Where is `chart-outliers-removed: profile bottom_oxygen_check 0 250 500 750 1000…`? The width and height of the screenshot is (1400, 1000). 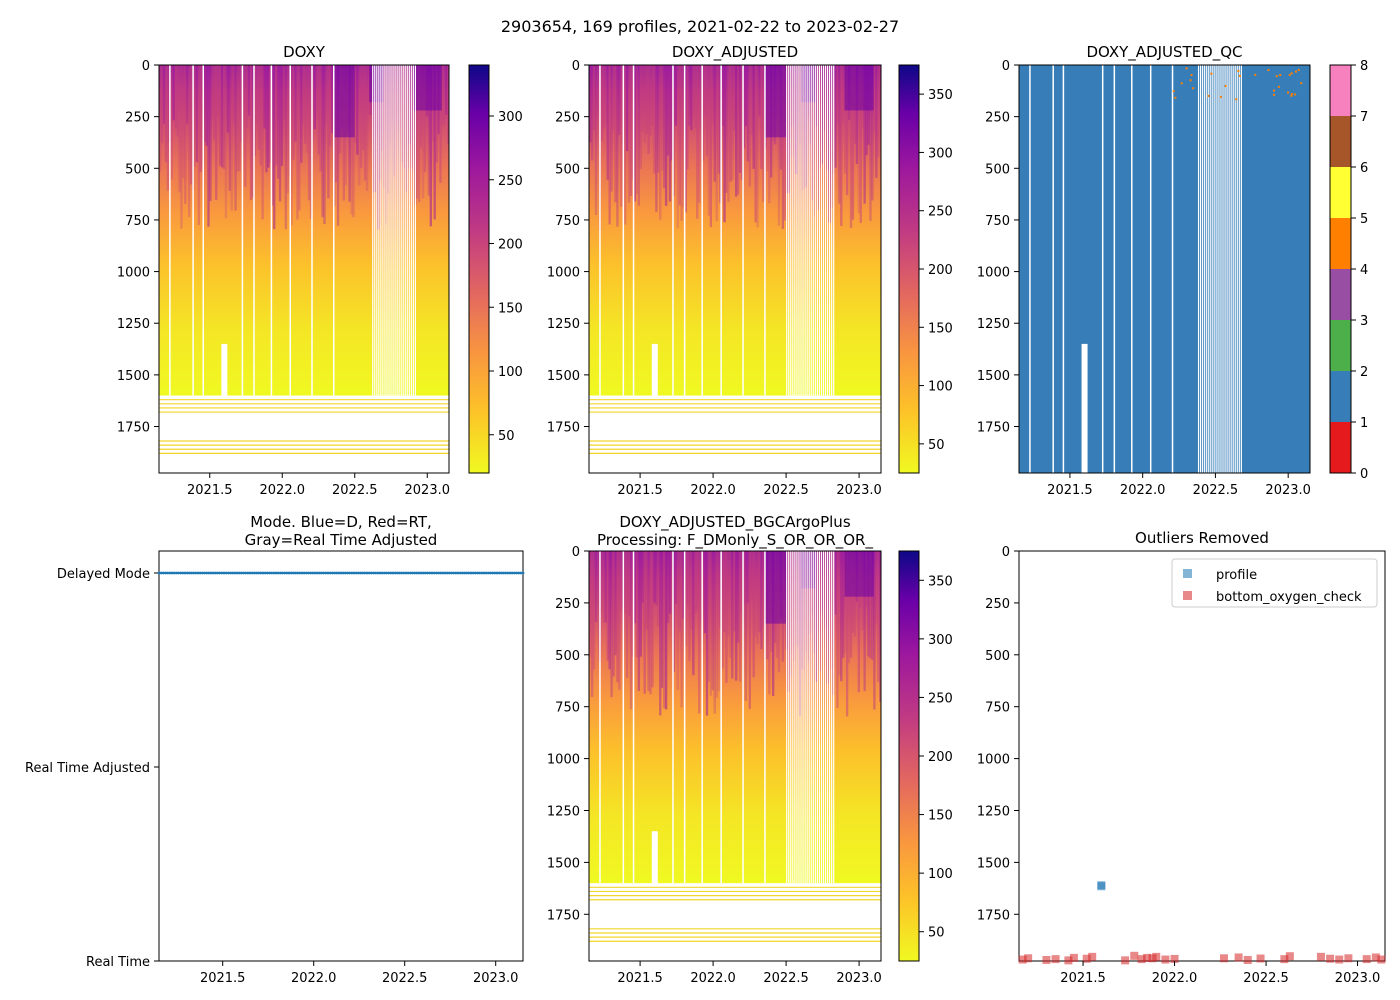 chart-outliers-removed: profile bottom_oxygen_check 0 250 500 750 1000… is located at coordinates (1181, 757).